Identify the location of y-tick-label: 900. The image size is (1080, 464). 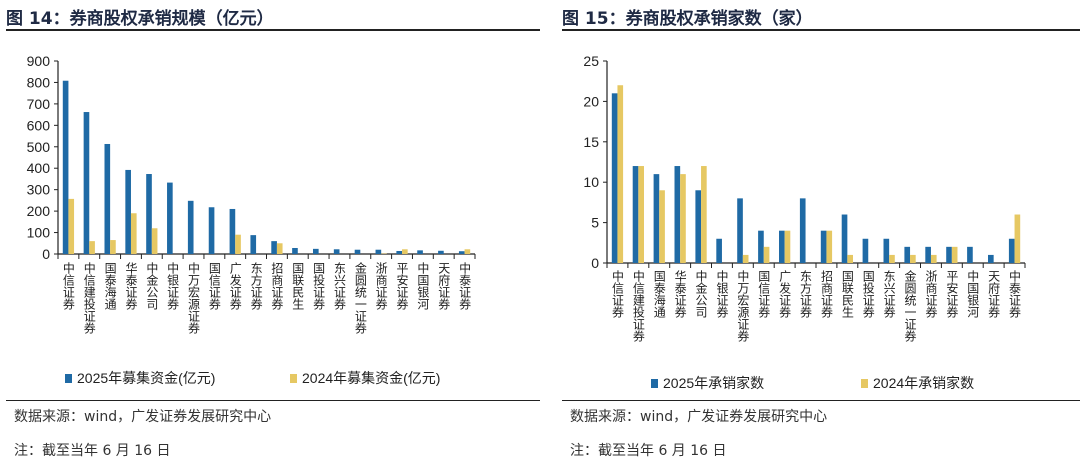
(39, 61).